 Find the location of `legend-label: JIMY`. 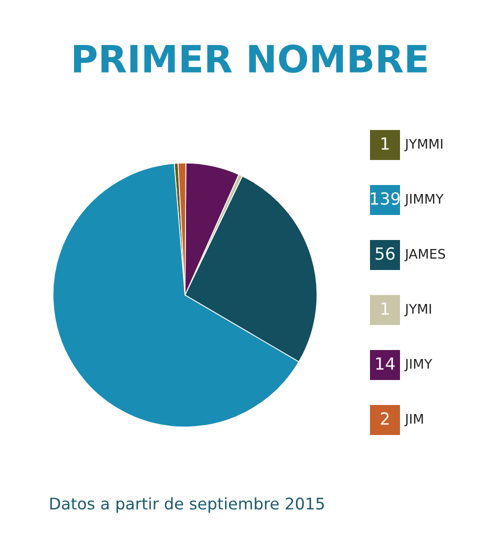

legend-label: JIMY is located at coordinates (418, 365).